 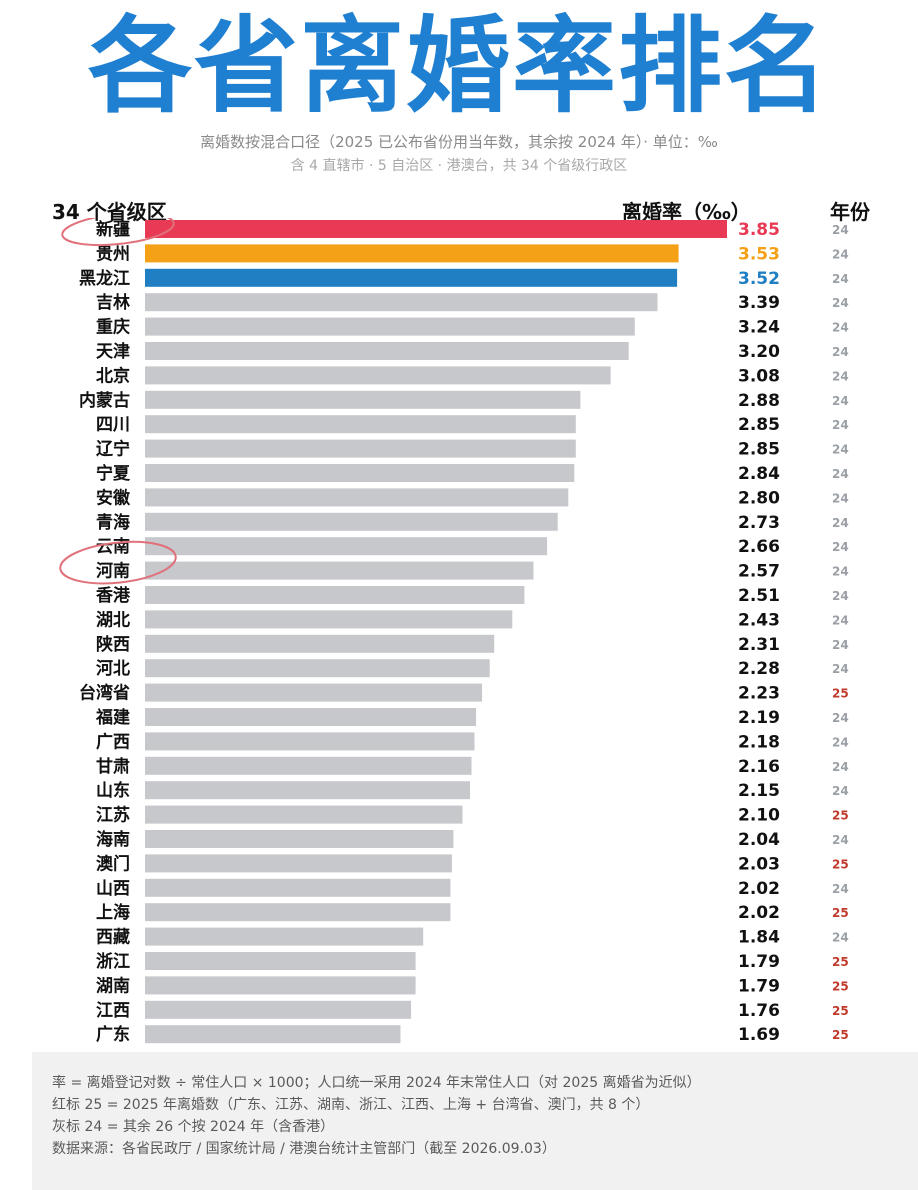 What do you see at coordinates (113, 669) in the screenshot?
I see `category-label-row-19: 河北` at bounding box center [113, 669].